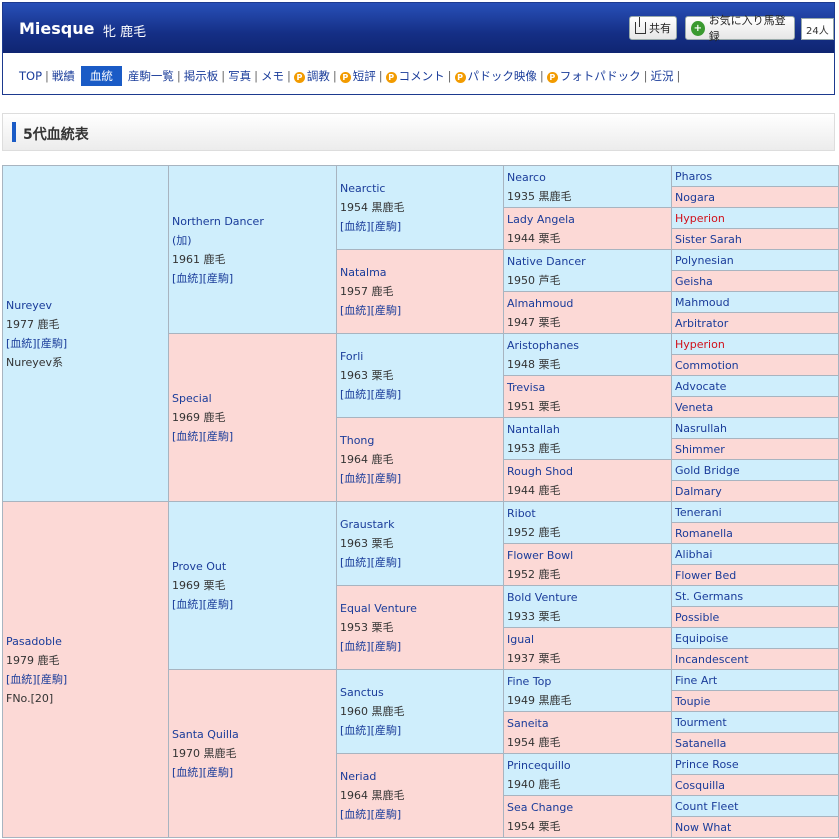 The width and height of the screenshot is (839, 839). I want to click on horse-name-link: Nantallah, so click(533, 429).